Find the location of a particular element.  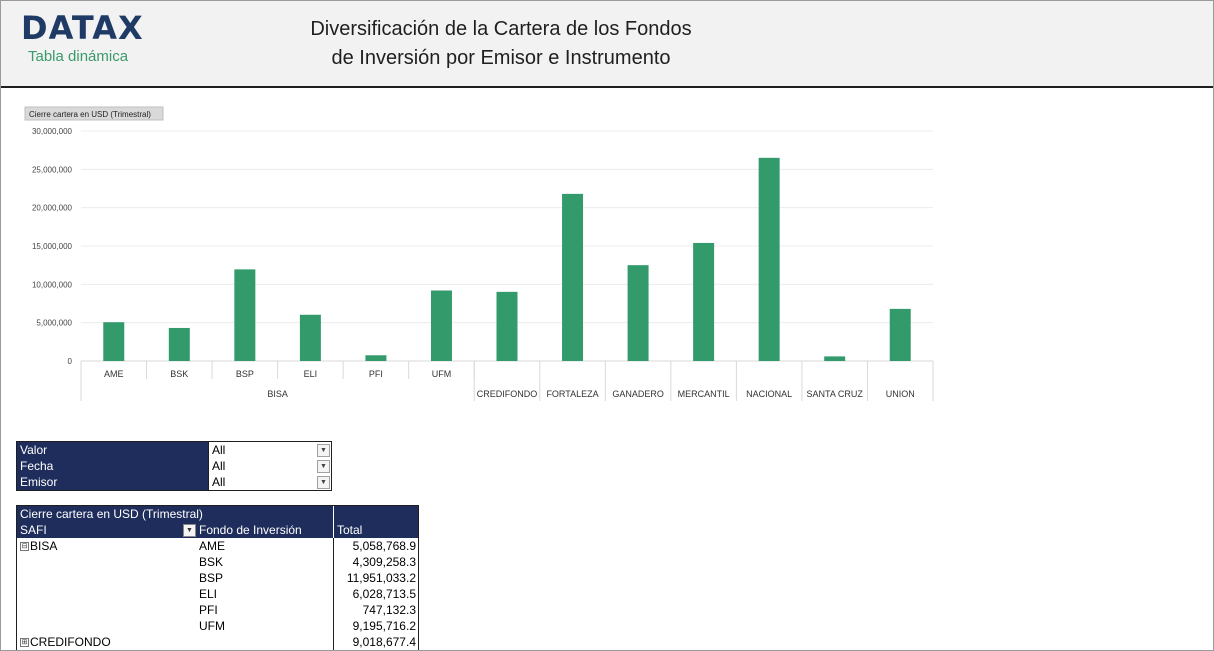

column-header-total: Total is located at coordinates (375, 530).